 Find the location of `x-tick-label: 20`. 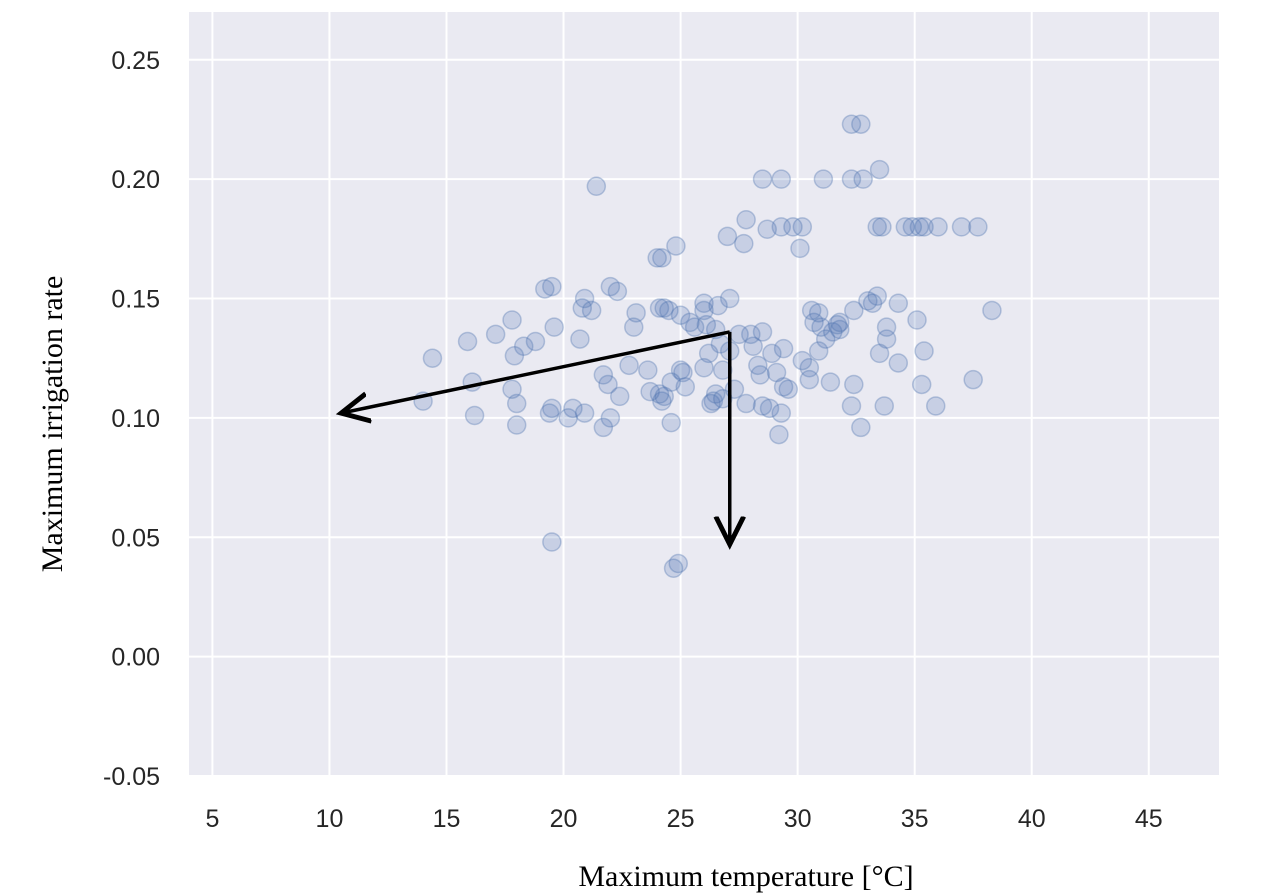

x-tick-label: 20 is located at coordinates (564, 819).